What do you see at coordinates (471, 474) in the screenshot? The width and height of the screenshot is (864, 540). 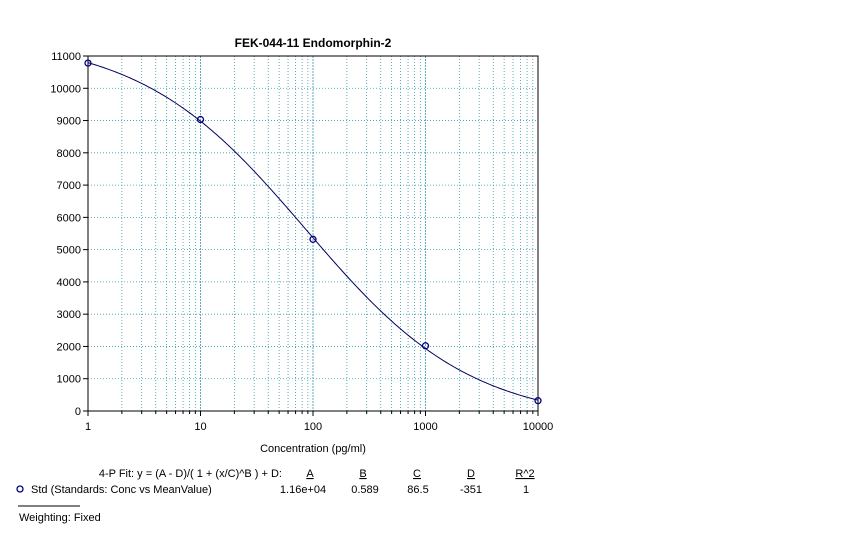 I see `fit-header-d: D` at bounding box center [471, 474].